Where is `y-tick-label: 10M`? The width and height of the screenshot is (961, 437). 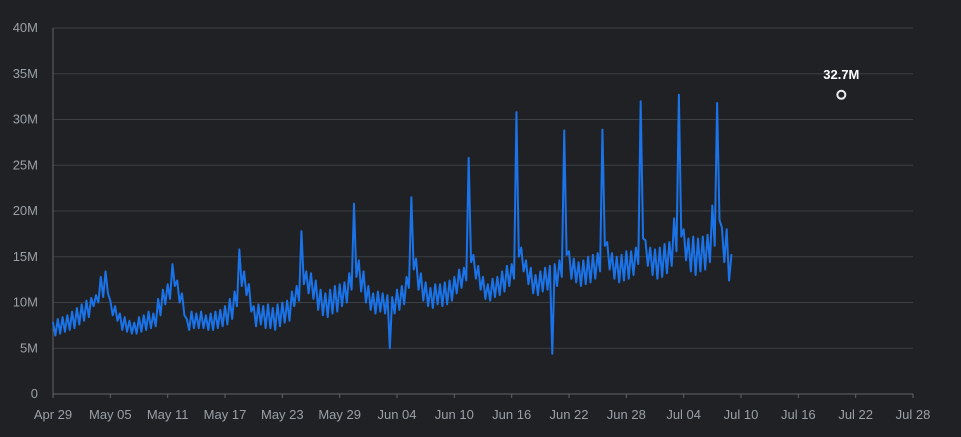
y-tick-label: 10M is located at coordinates (25, 302).